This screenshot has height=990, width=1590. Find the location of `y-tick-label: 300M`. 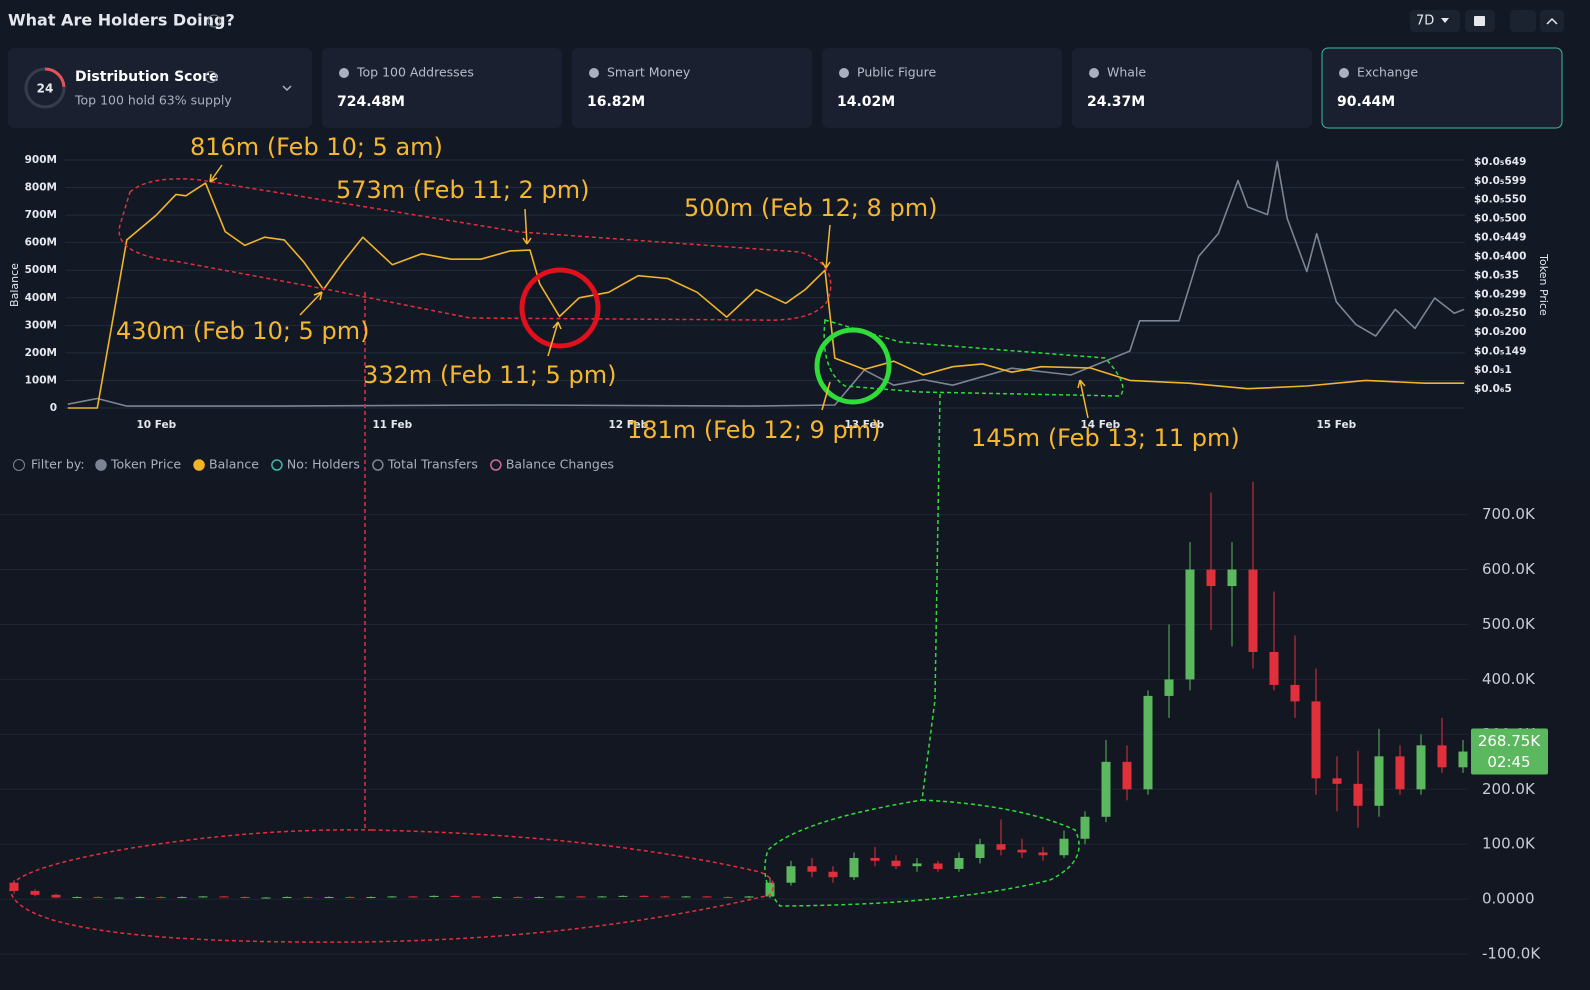

y-tick-label: 300M is located at coordinates (41, 325).